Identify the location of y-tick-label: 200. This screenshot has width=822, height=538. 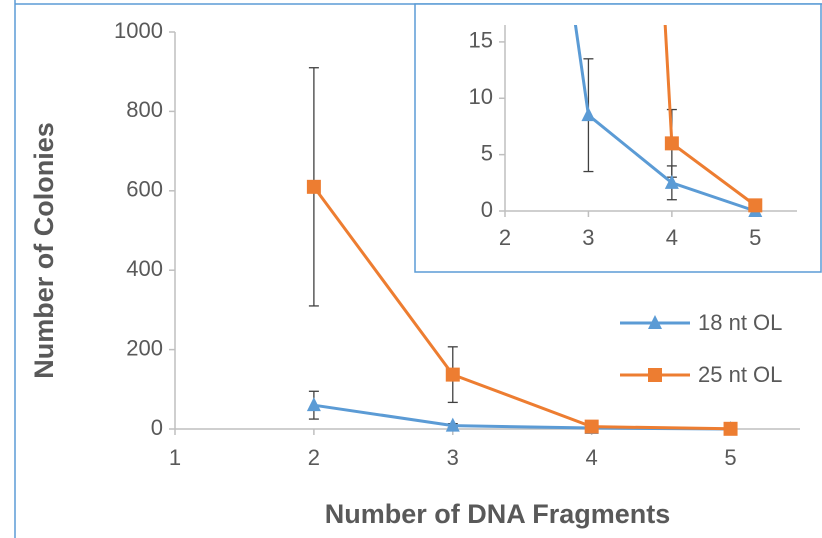
(144, 347).